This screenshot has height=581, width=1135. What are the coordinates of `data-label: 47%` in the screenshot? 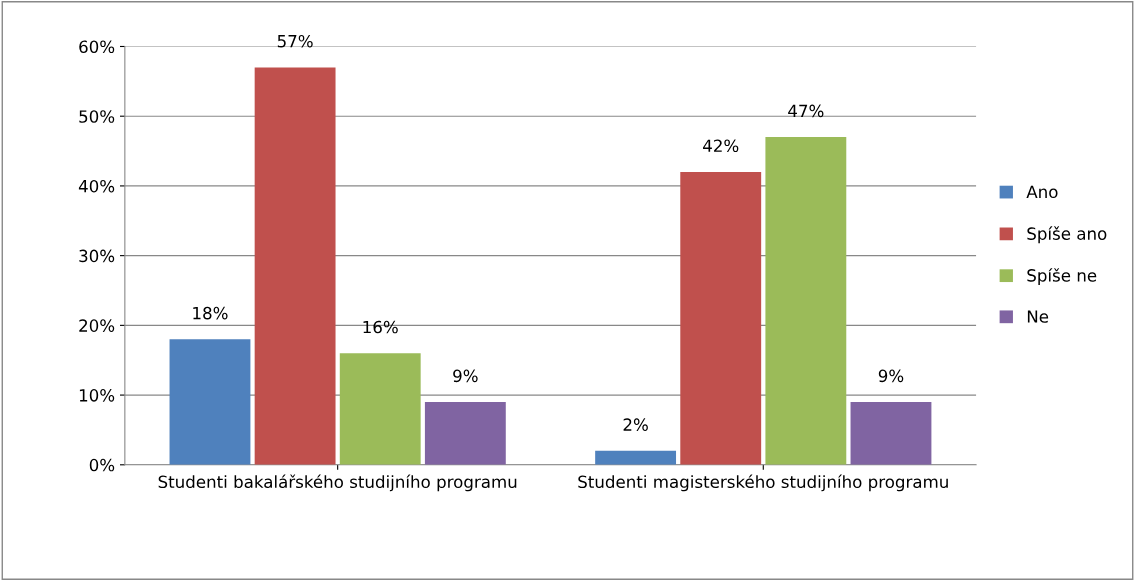 It's located at (806, 111).